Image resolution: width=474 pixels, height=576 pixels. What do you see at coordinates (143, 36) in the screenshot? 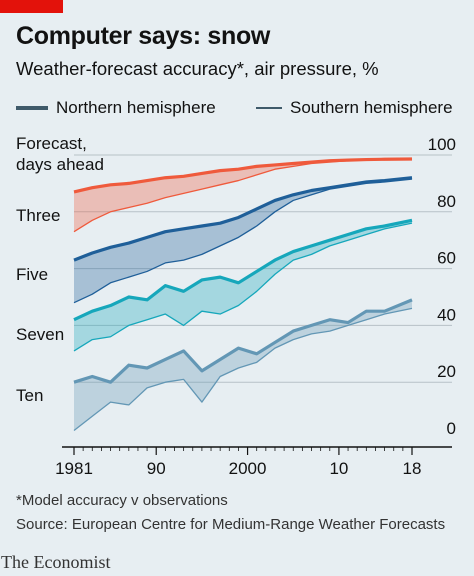
I see `chart-title: Computer says: snow` at bounding box center [143, 36].